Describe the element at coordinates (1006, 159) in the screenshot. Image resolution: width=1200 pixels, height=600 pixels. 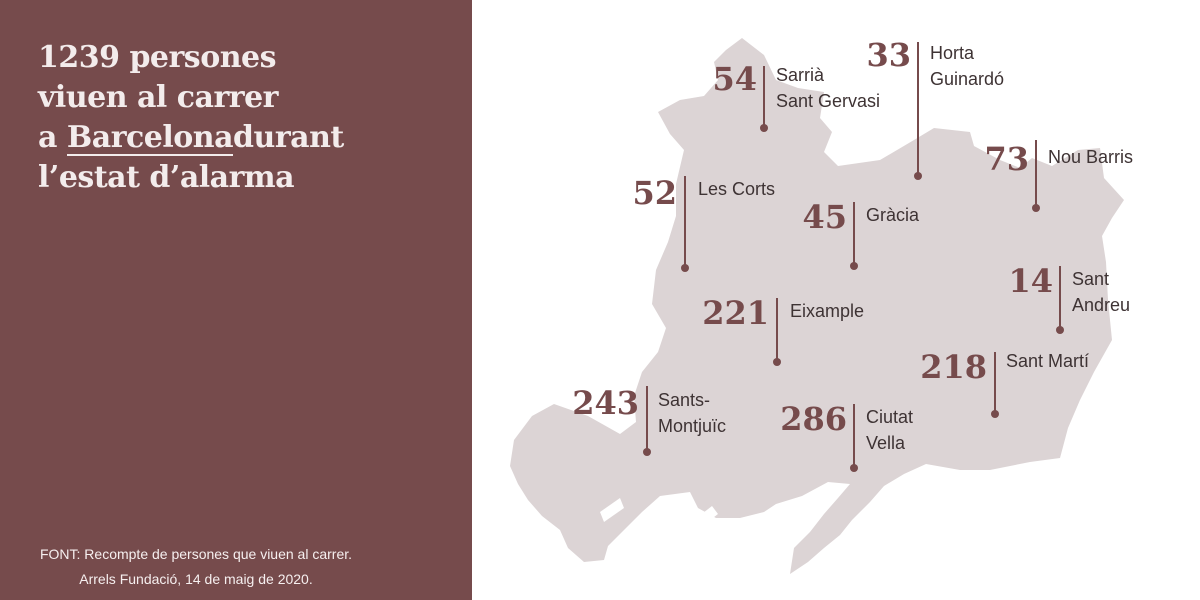
I see `district-count: 73` at that location.